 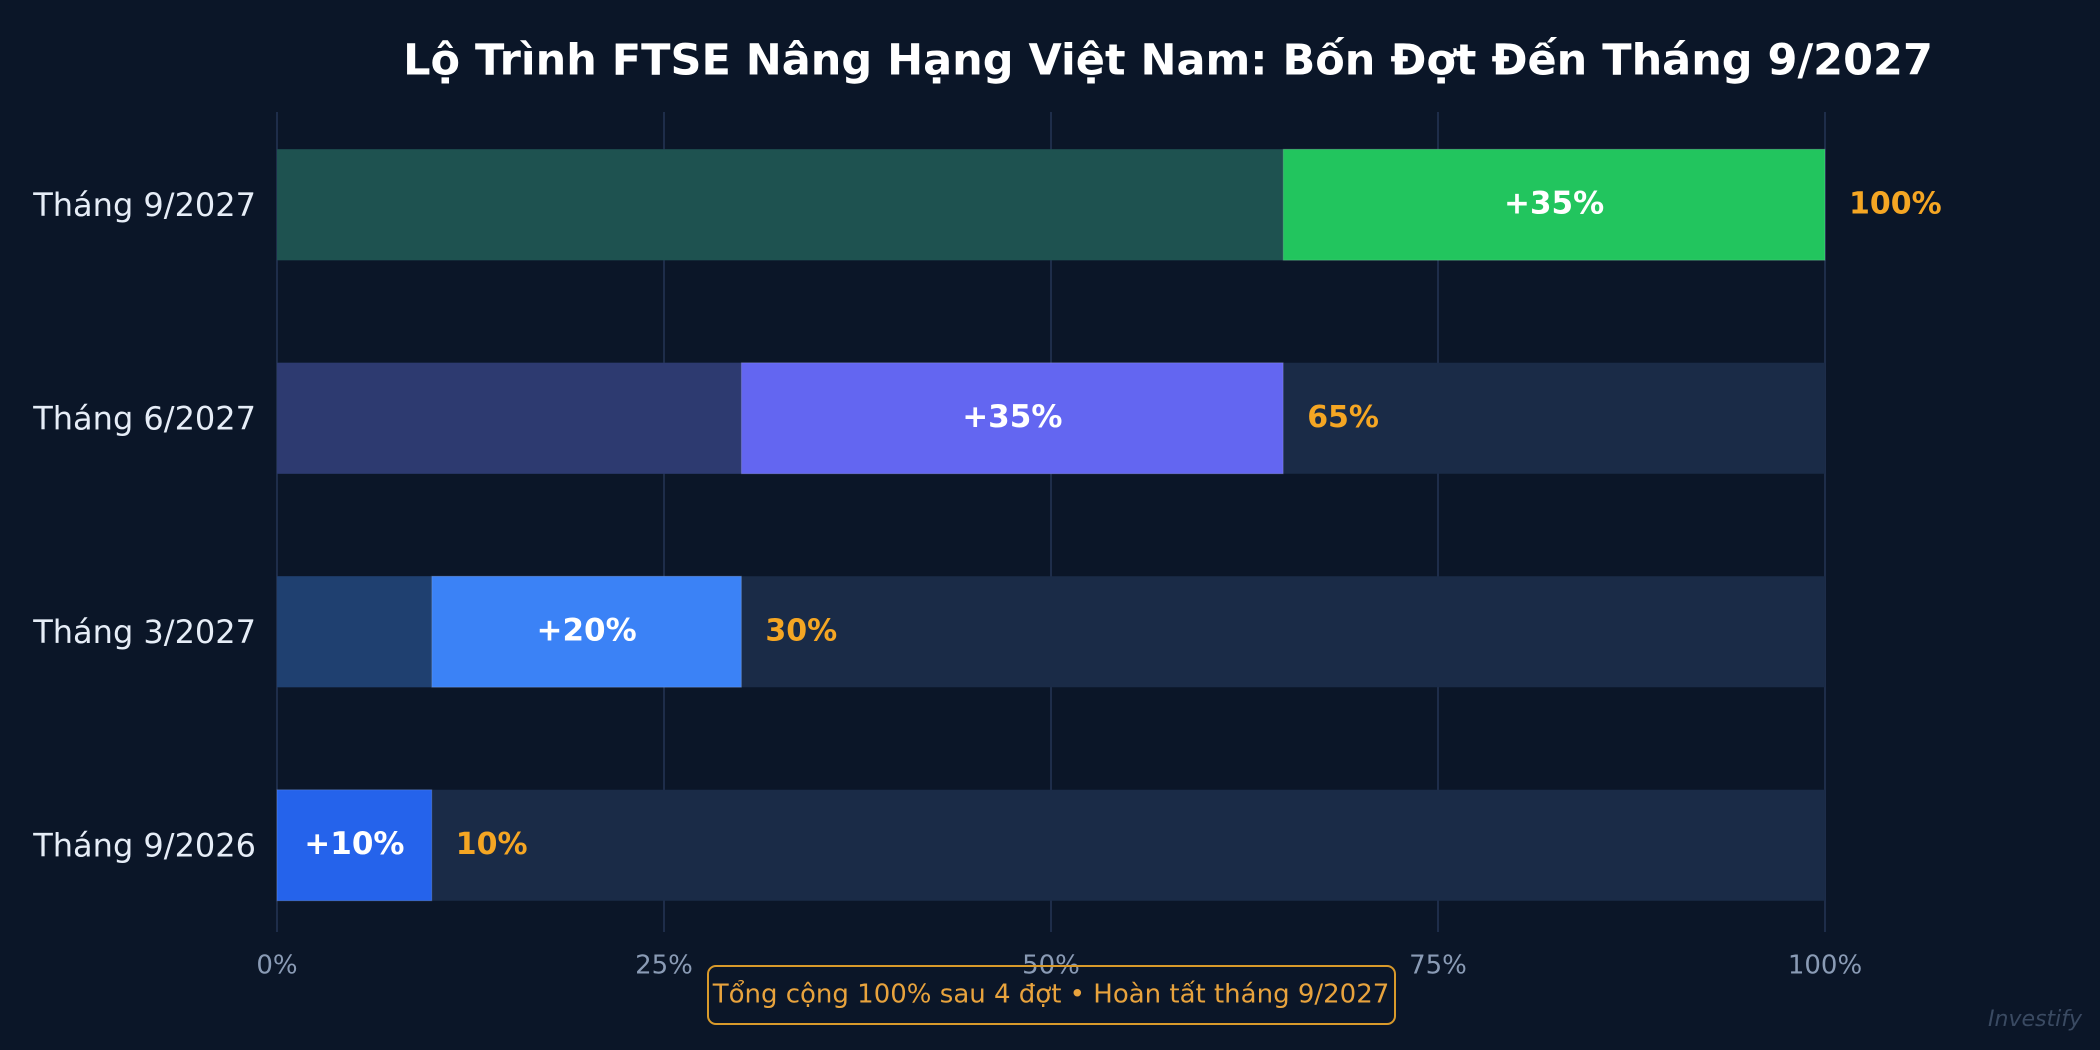 What do you see at coordinates (664, 966) in the screenshot?
I see `x-tick-label: 25%` at bounding box center [664, 966].